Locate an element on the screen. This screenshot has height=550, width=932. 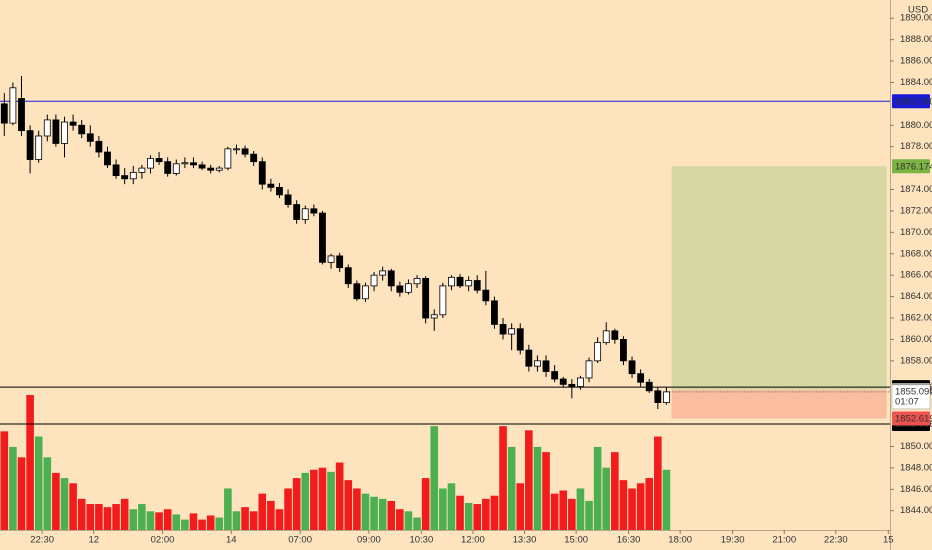
countdown-label: 01:07 is located at coordinates (907, 401).